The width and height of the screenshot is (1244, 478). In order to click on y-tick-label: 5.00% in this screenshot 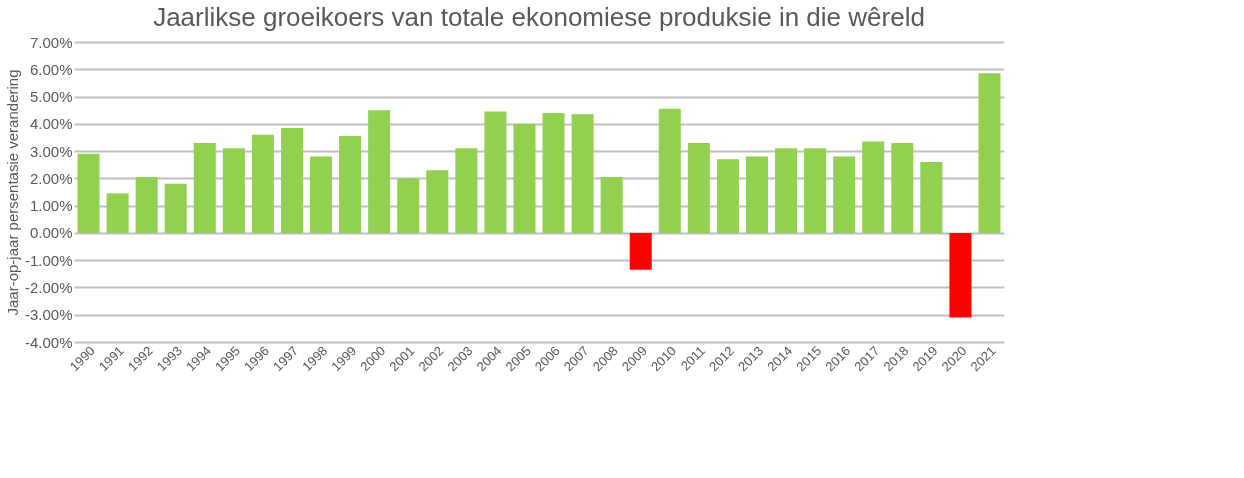, I will do `click(51, 97)`.